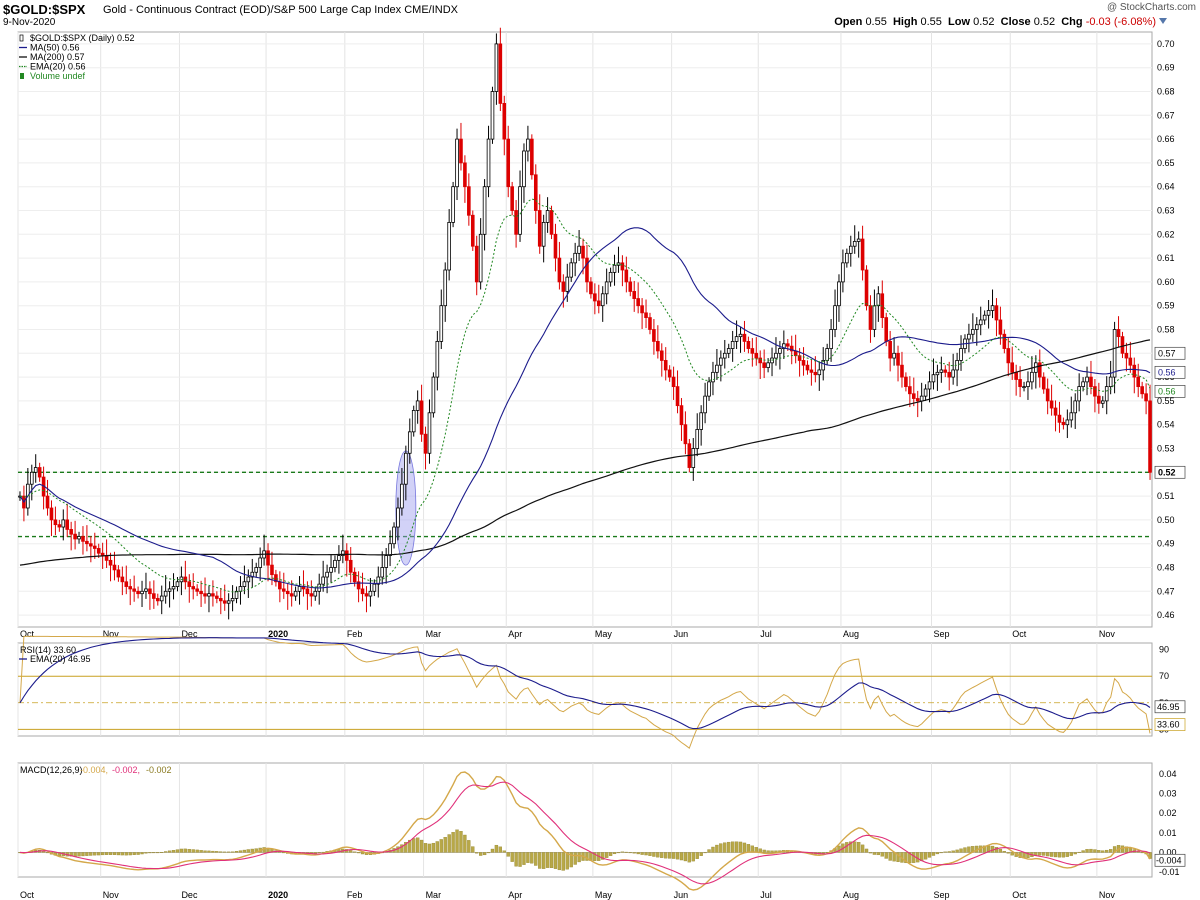 This screenshot has width=1200, height=900. What do you see at coordinates (1170, 707) in the screenshot?
I see `rsi-ema-tag-box` at bounding box center [1170, 707].